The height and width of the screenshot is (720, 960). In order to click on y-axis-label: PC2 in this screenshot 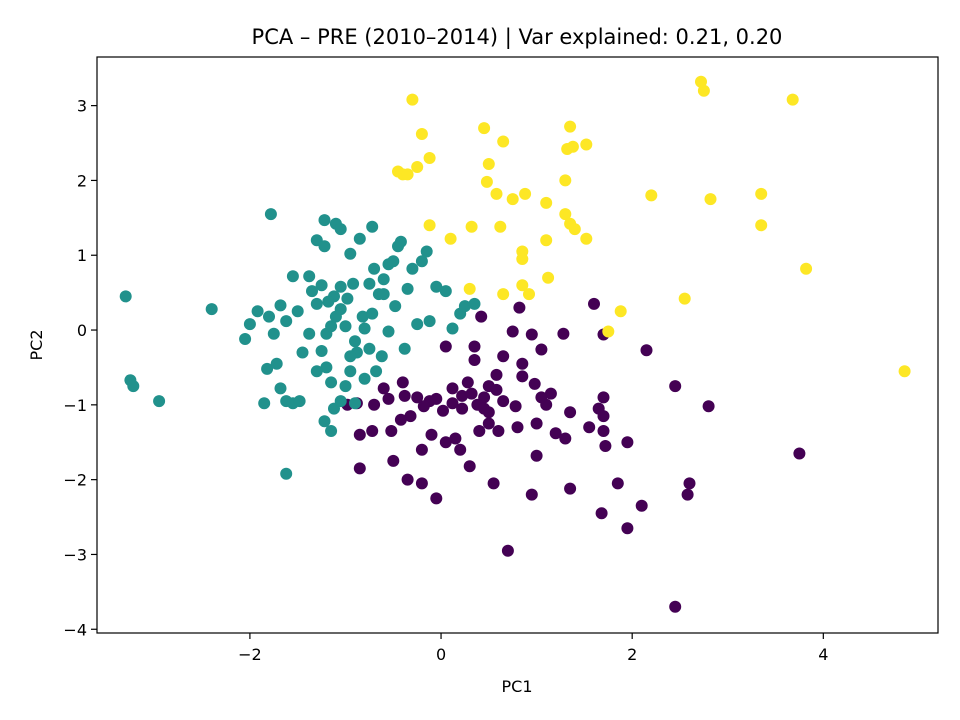, I will do `click(36, 345)`.